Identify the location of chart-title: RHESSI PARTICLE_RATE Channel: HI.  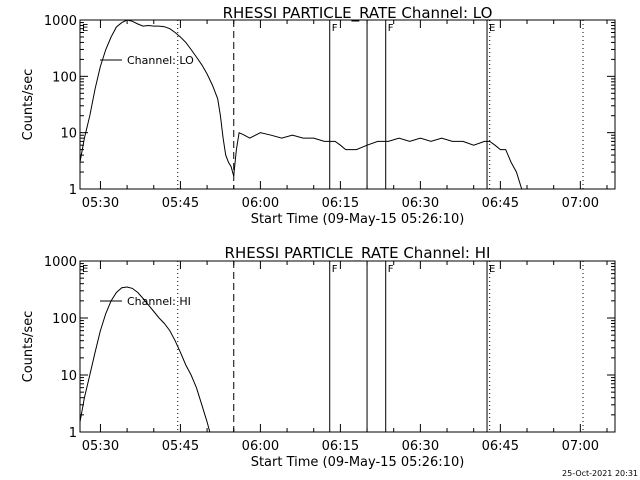
(358, 253).